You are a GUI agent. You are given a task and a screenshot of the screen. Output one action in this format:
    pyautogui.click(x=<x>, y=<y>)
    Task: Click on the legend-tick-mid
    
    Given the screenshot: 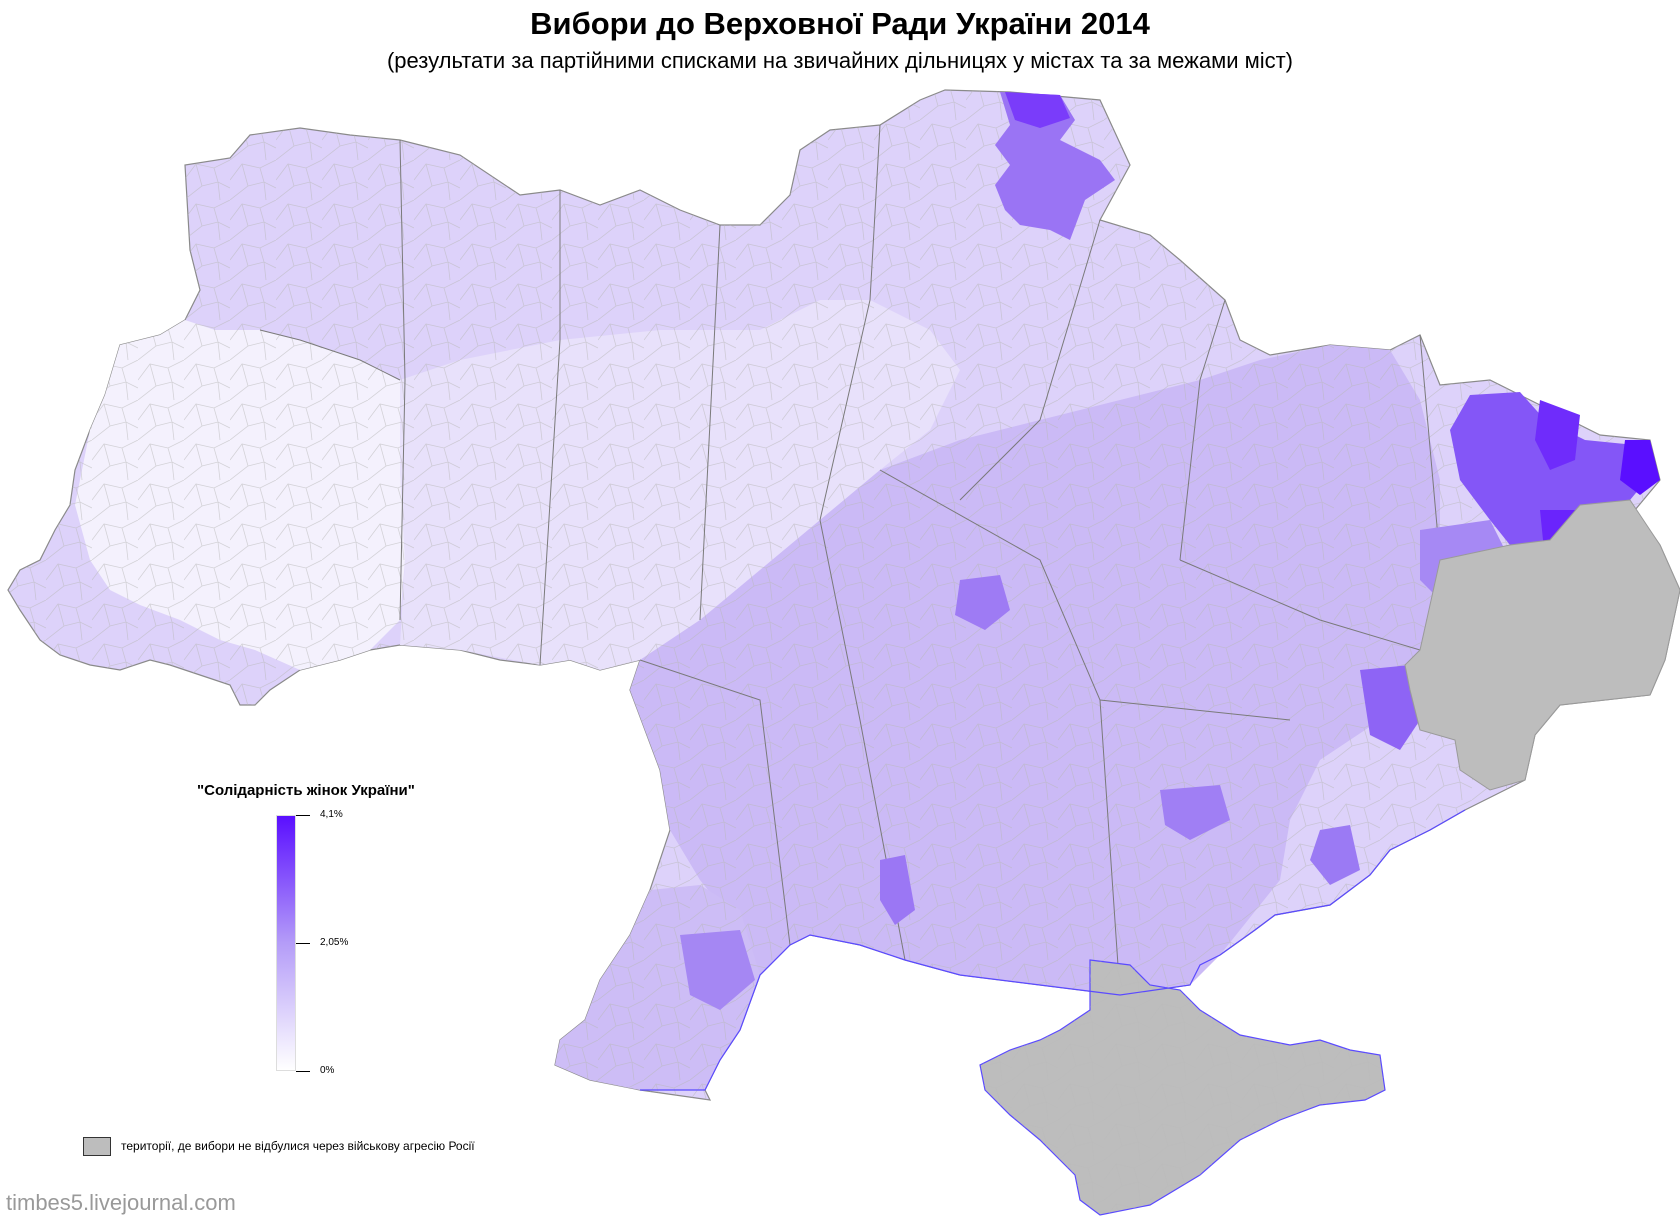 What is the action you would take?
    pyautogui.click(x=303, y=943)
    